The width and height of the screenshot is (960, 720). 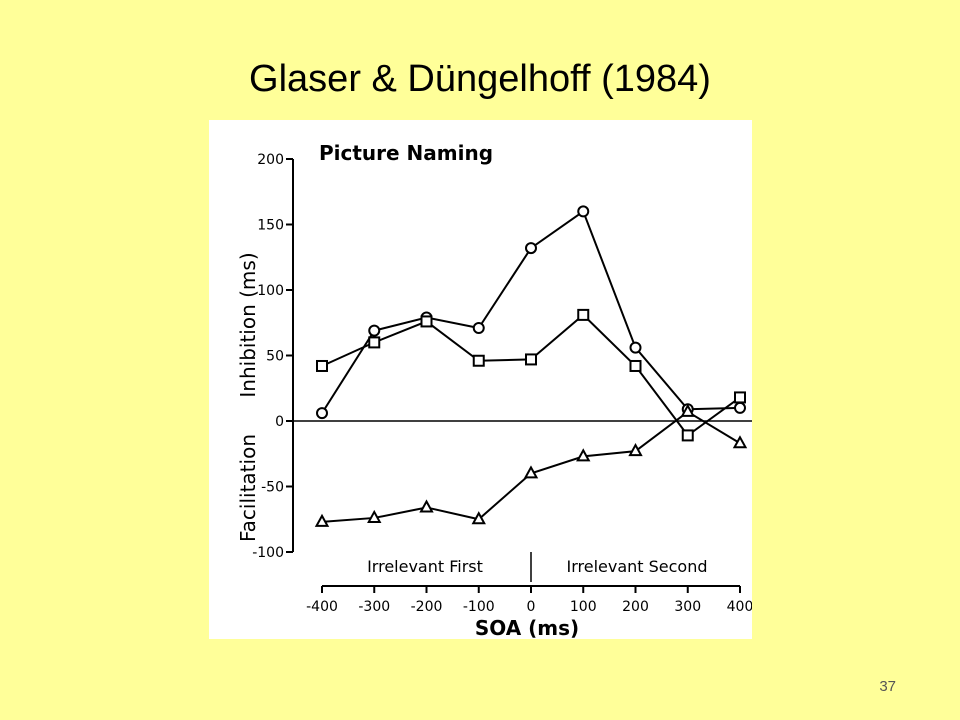 What do you see at coordinates (425, 566) in the screenshot?
I see `region-label-irrelevant-first: Irrelevant First` at bounding box center [425, 566].